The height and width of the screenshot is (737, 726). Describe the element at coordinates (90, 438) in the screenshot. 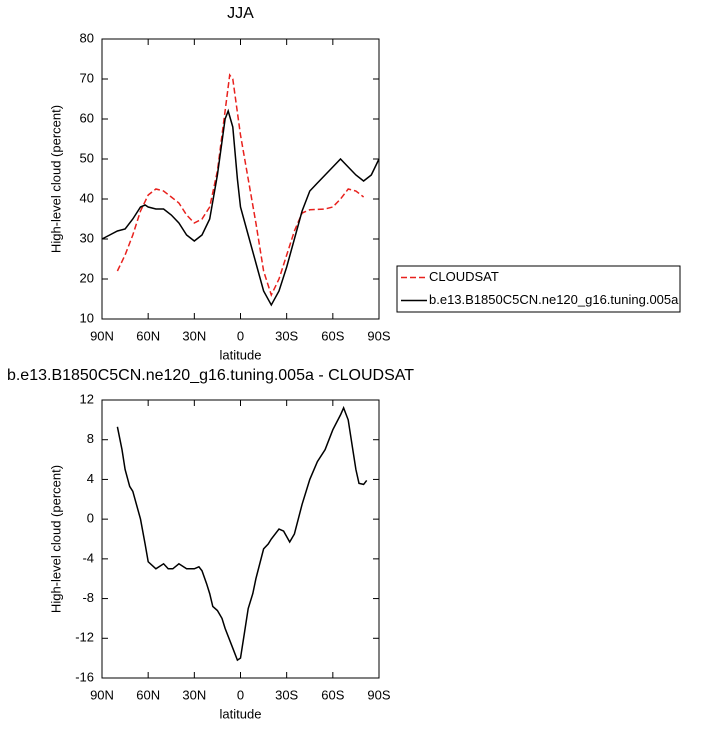

I see `y-tick-label: 8` at that location.